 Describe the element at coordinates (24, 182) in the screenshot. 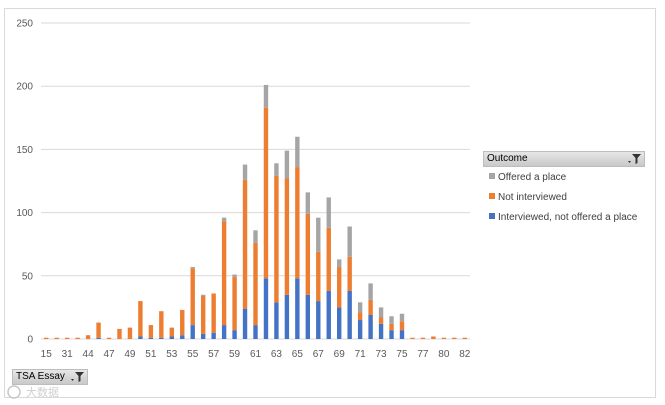

I see `y-axis-labels: 0 50 100 150 200 250` at that location.